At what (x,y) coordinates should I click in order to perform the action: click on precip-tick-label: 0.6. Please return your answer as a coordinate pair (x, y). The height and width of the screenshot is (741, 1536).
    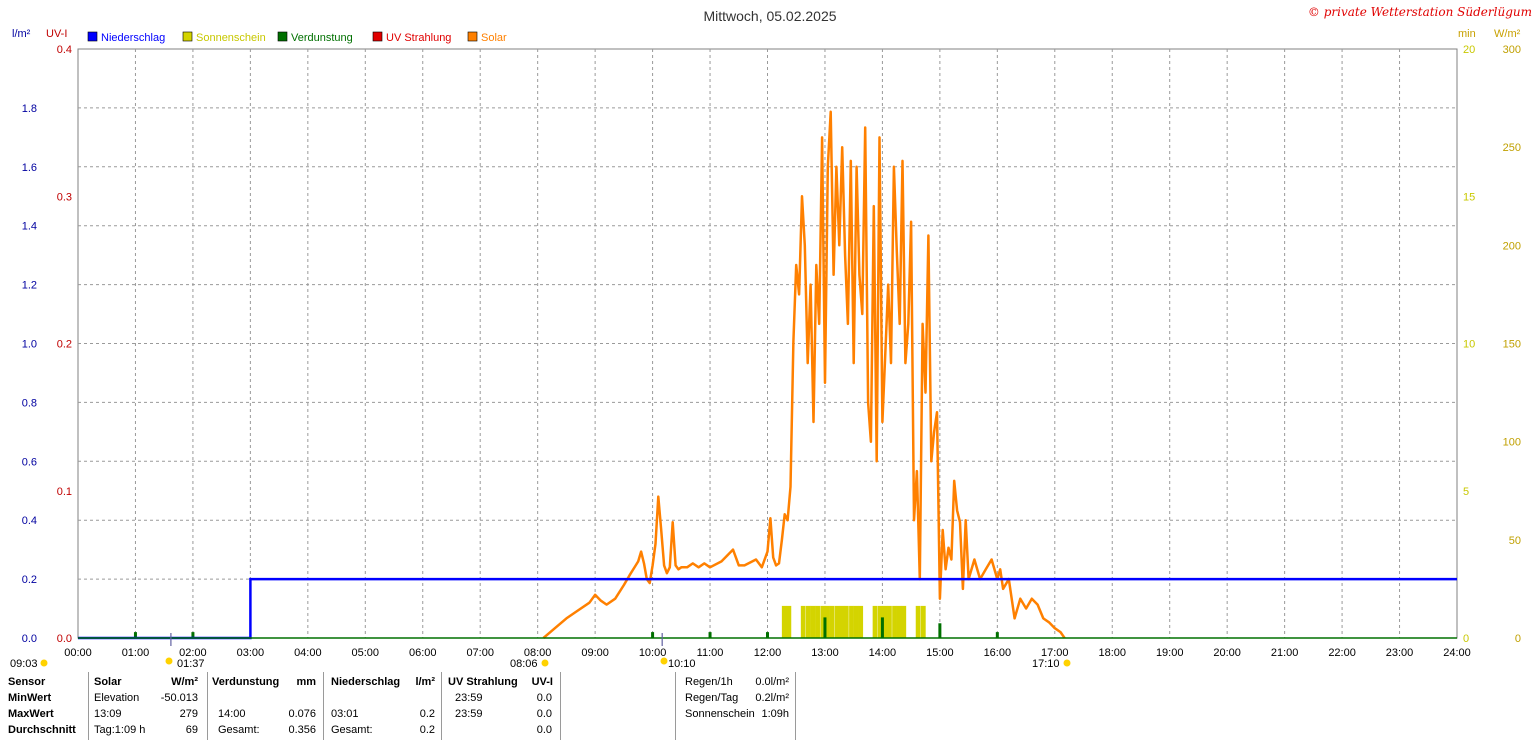
    Looking at the image, I should click on (29, 462).